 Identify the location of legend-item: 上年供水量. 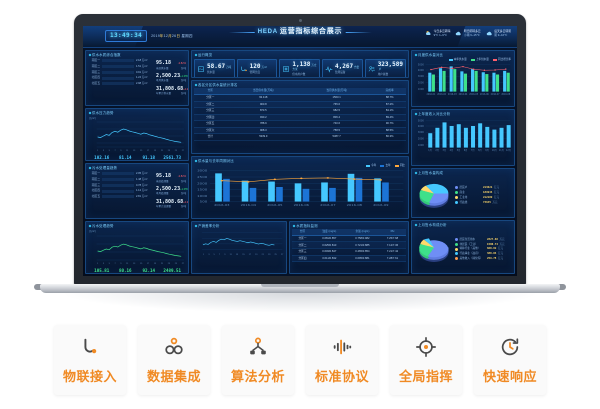
(479, 59).